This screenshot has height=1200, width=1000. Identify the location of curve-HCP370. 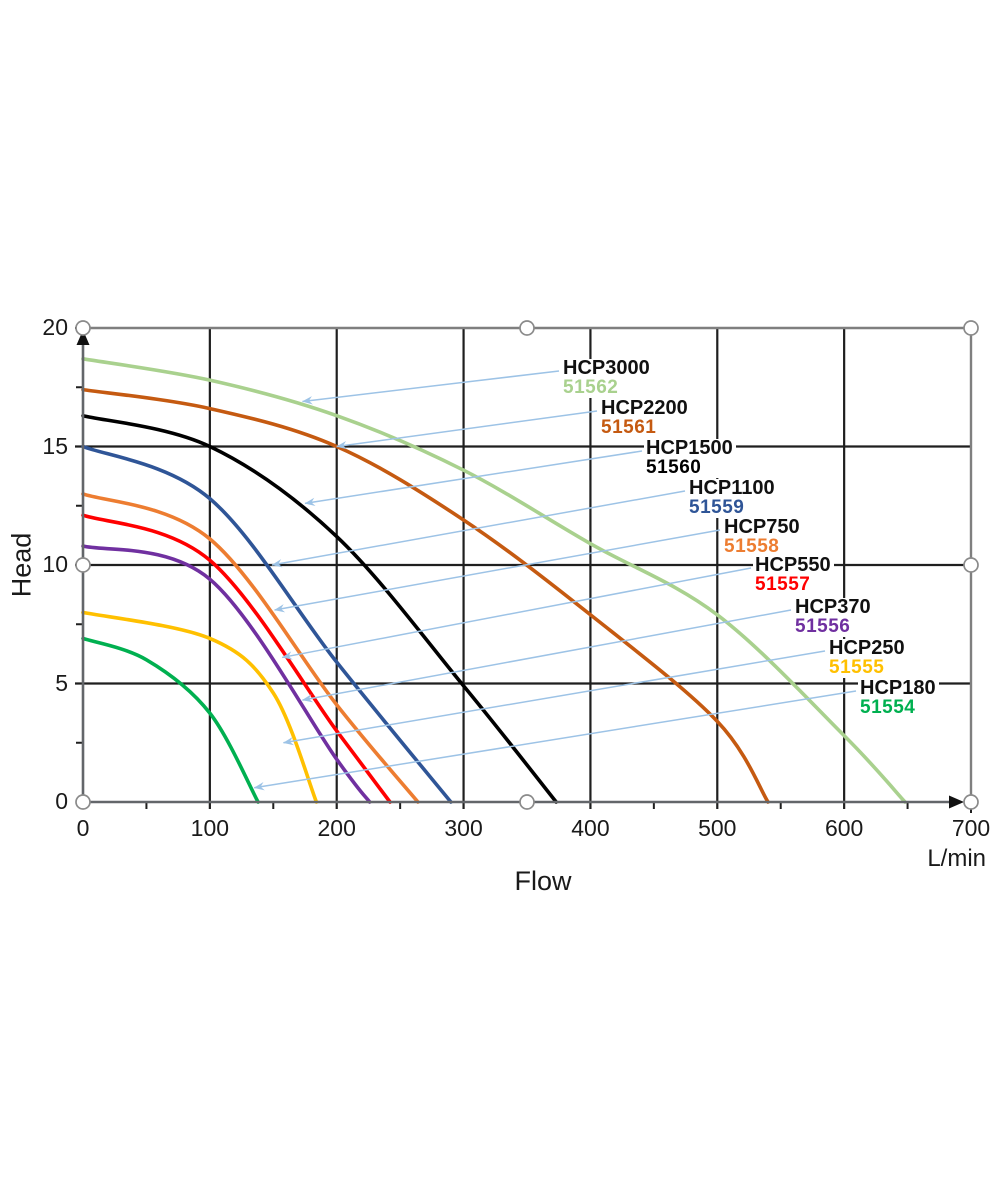
(226, 674).